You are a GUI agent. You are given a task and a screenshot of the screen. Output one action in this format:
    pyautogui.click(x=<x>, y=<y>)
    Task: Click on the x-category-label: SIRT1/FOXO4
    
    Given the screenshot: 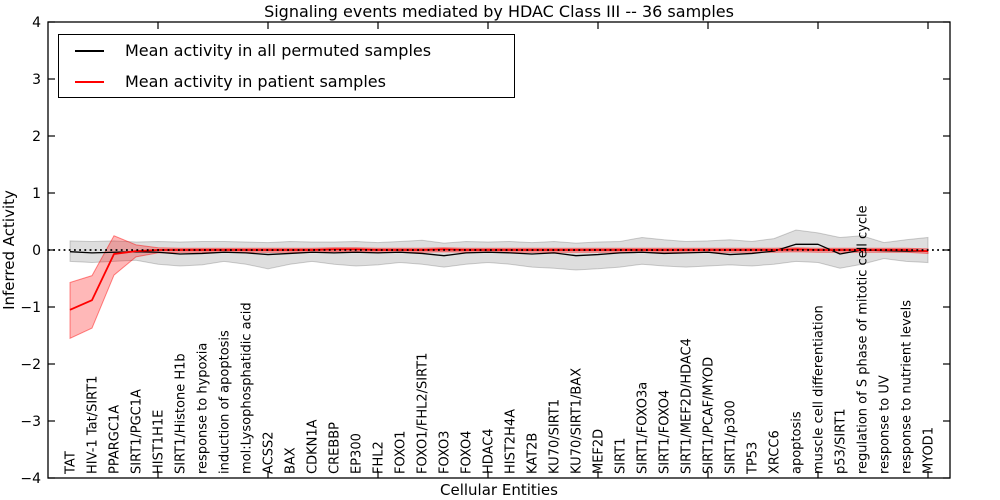 What is the action you would take?
    pyautogui.click(x=665, y=432)
    